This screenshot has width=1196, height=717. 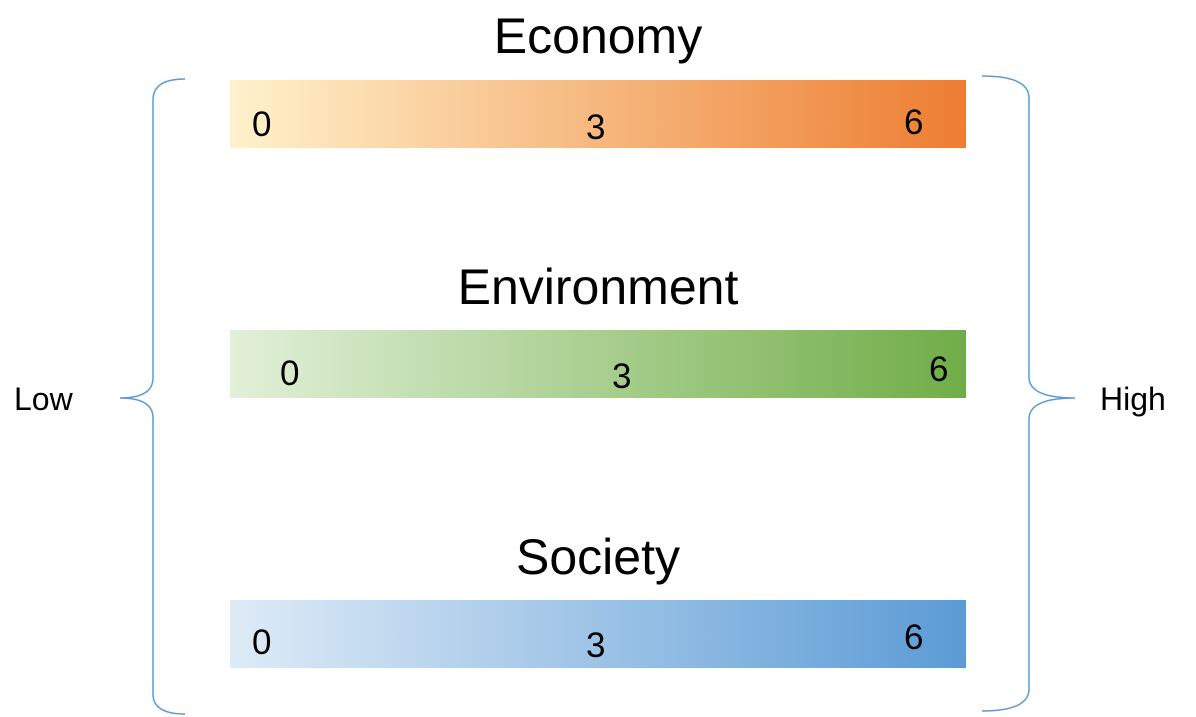 I want to click on scale-title-environment: Environment, so click(x=598, y=287).